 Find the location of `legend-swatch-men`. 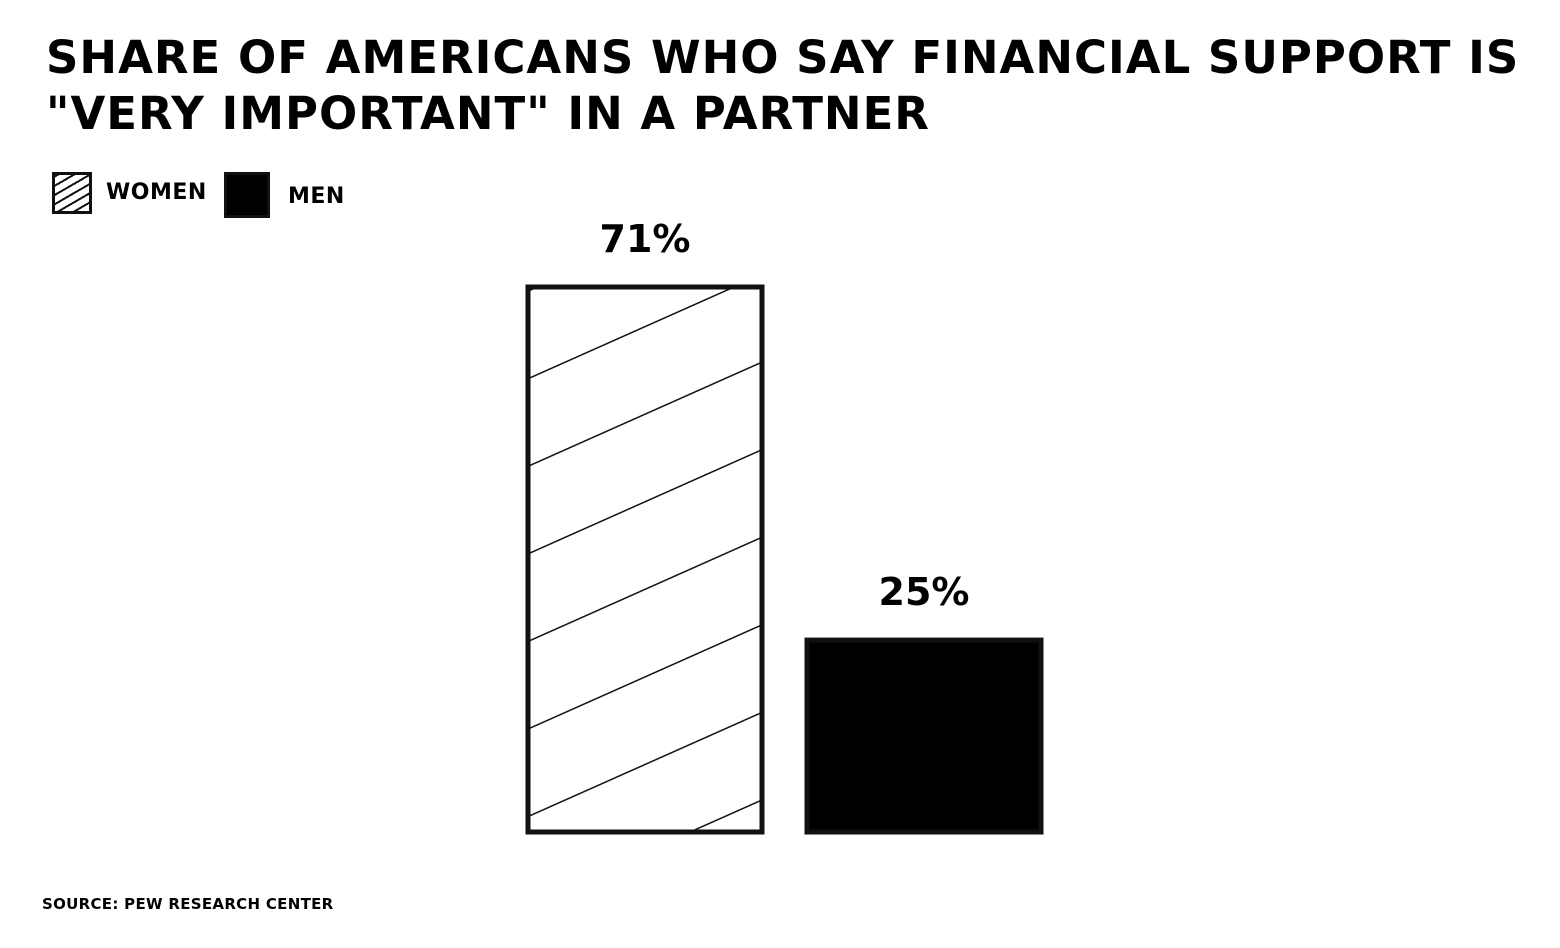

legend-swatch-men is located at coordinates (247, 195).